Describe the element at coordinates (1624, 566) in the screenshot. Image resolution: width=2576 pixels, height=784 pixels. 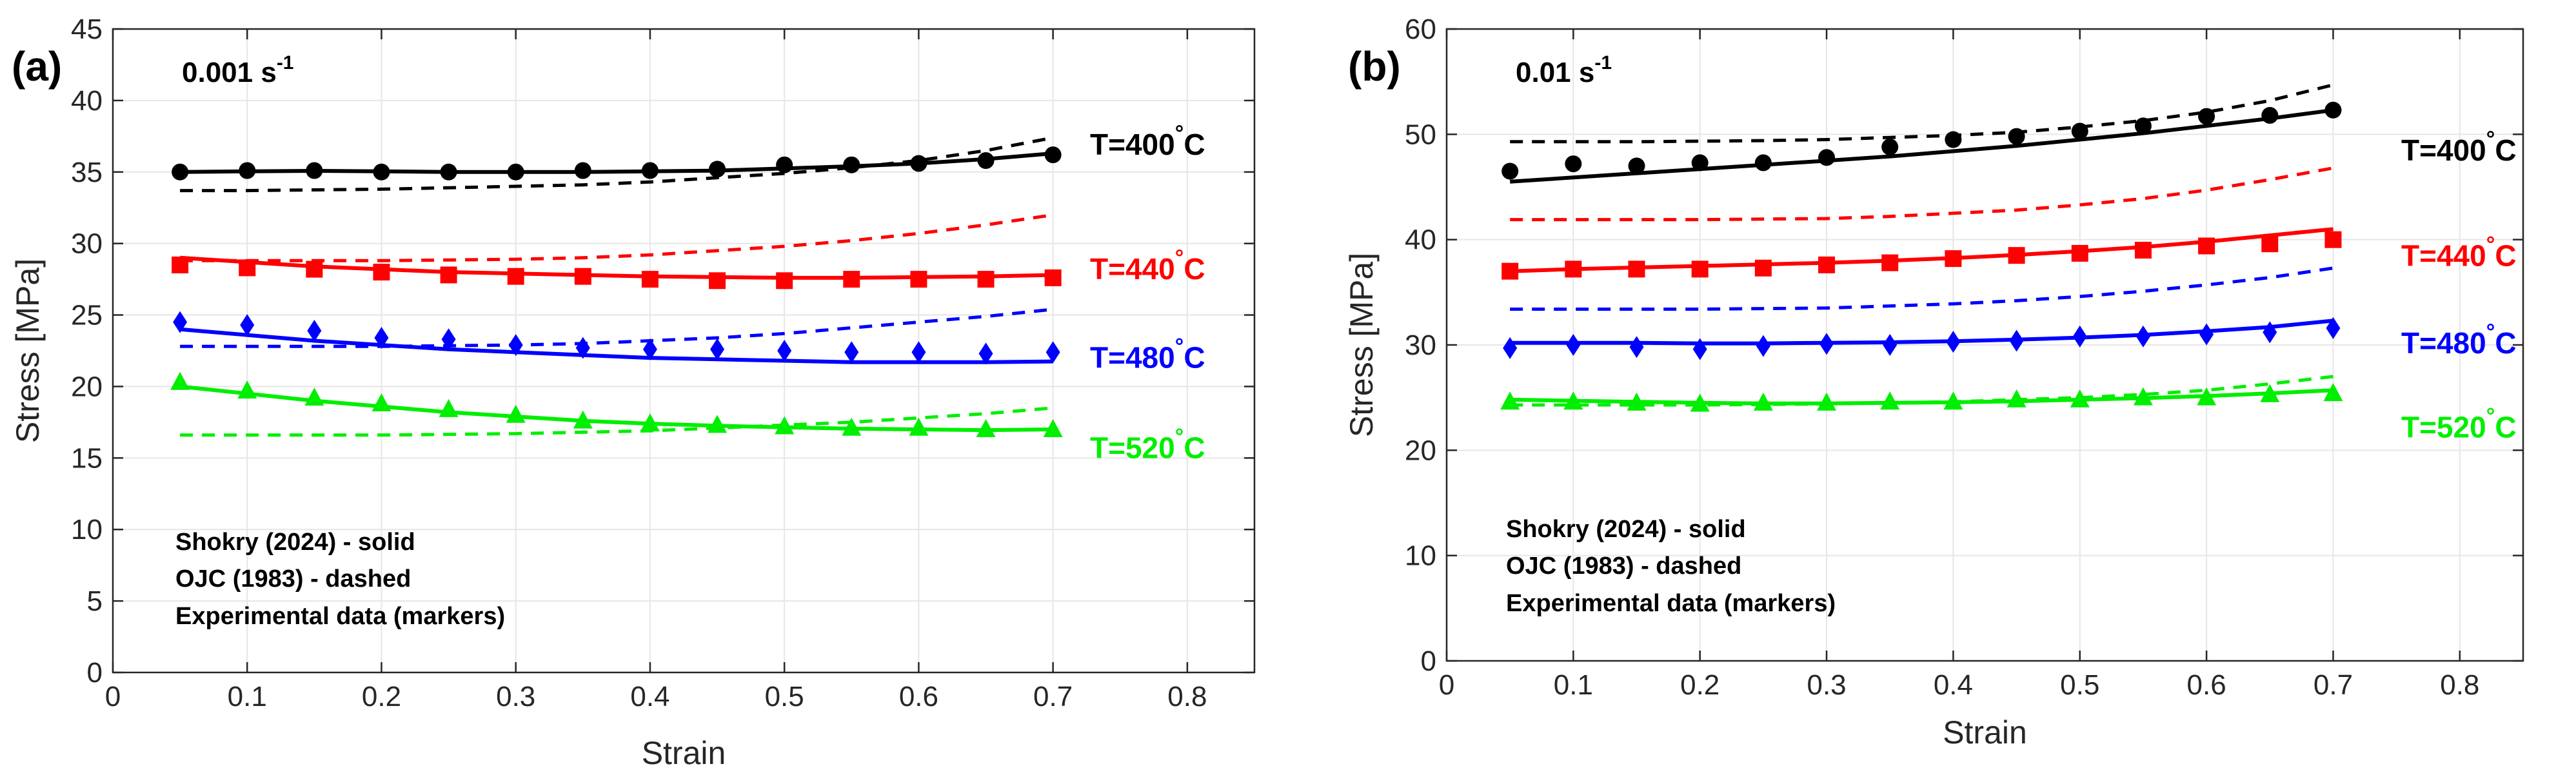
I see `legend-note: OJC (1983) - dashed` at that location.